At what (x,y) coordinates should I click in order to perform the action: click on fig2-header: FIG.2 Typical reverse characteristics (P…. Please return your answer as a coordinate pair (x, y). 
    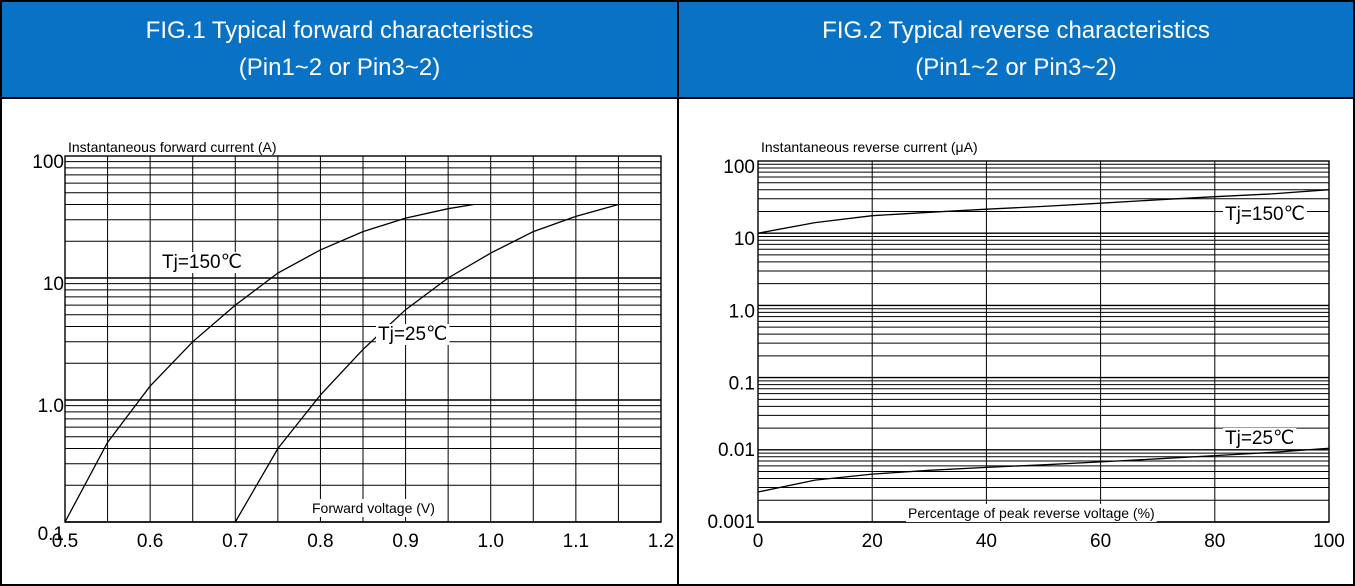
    Looking at the image, I should click on (1016, 50).